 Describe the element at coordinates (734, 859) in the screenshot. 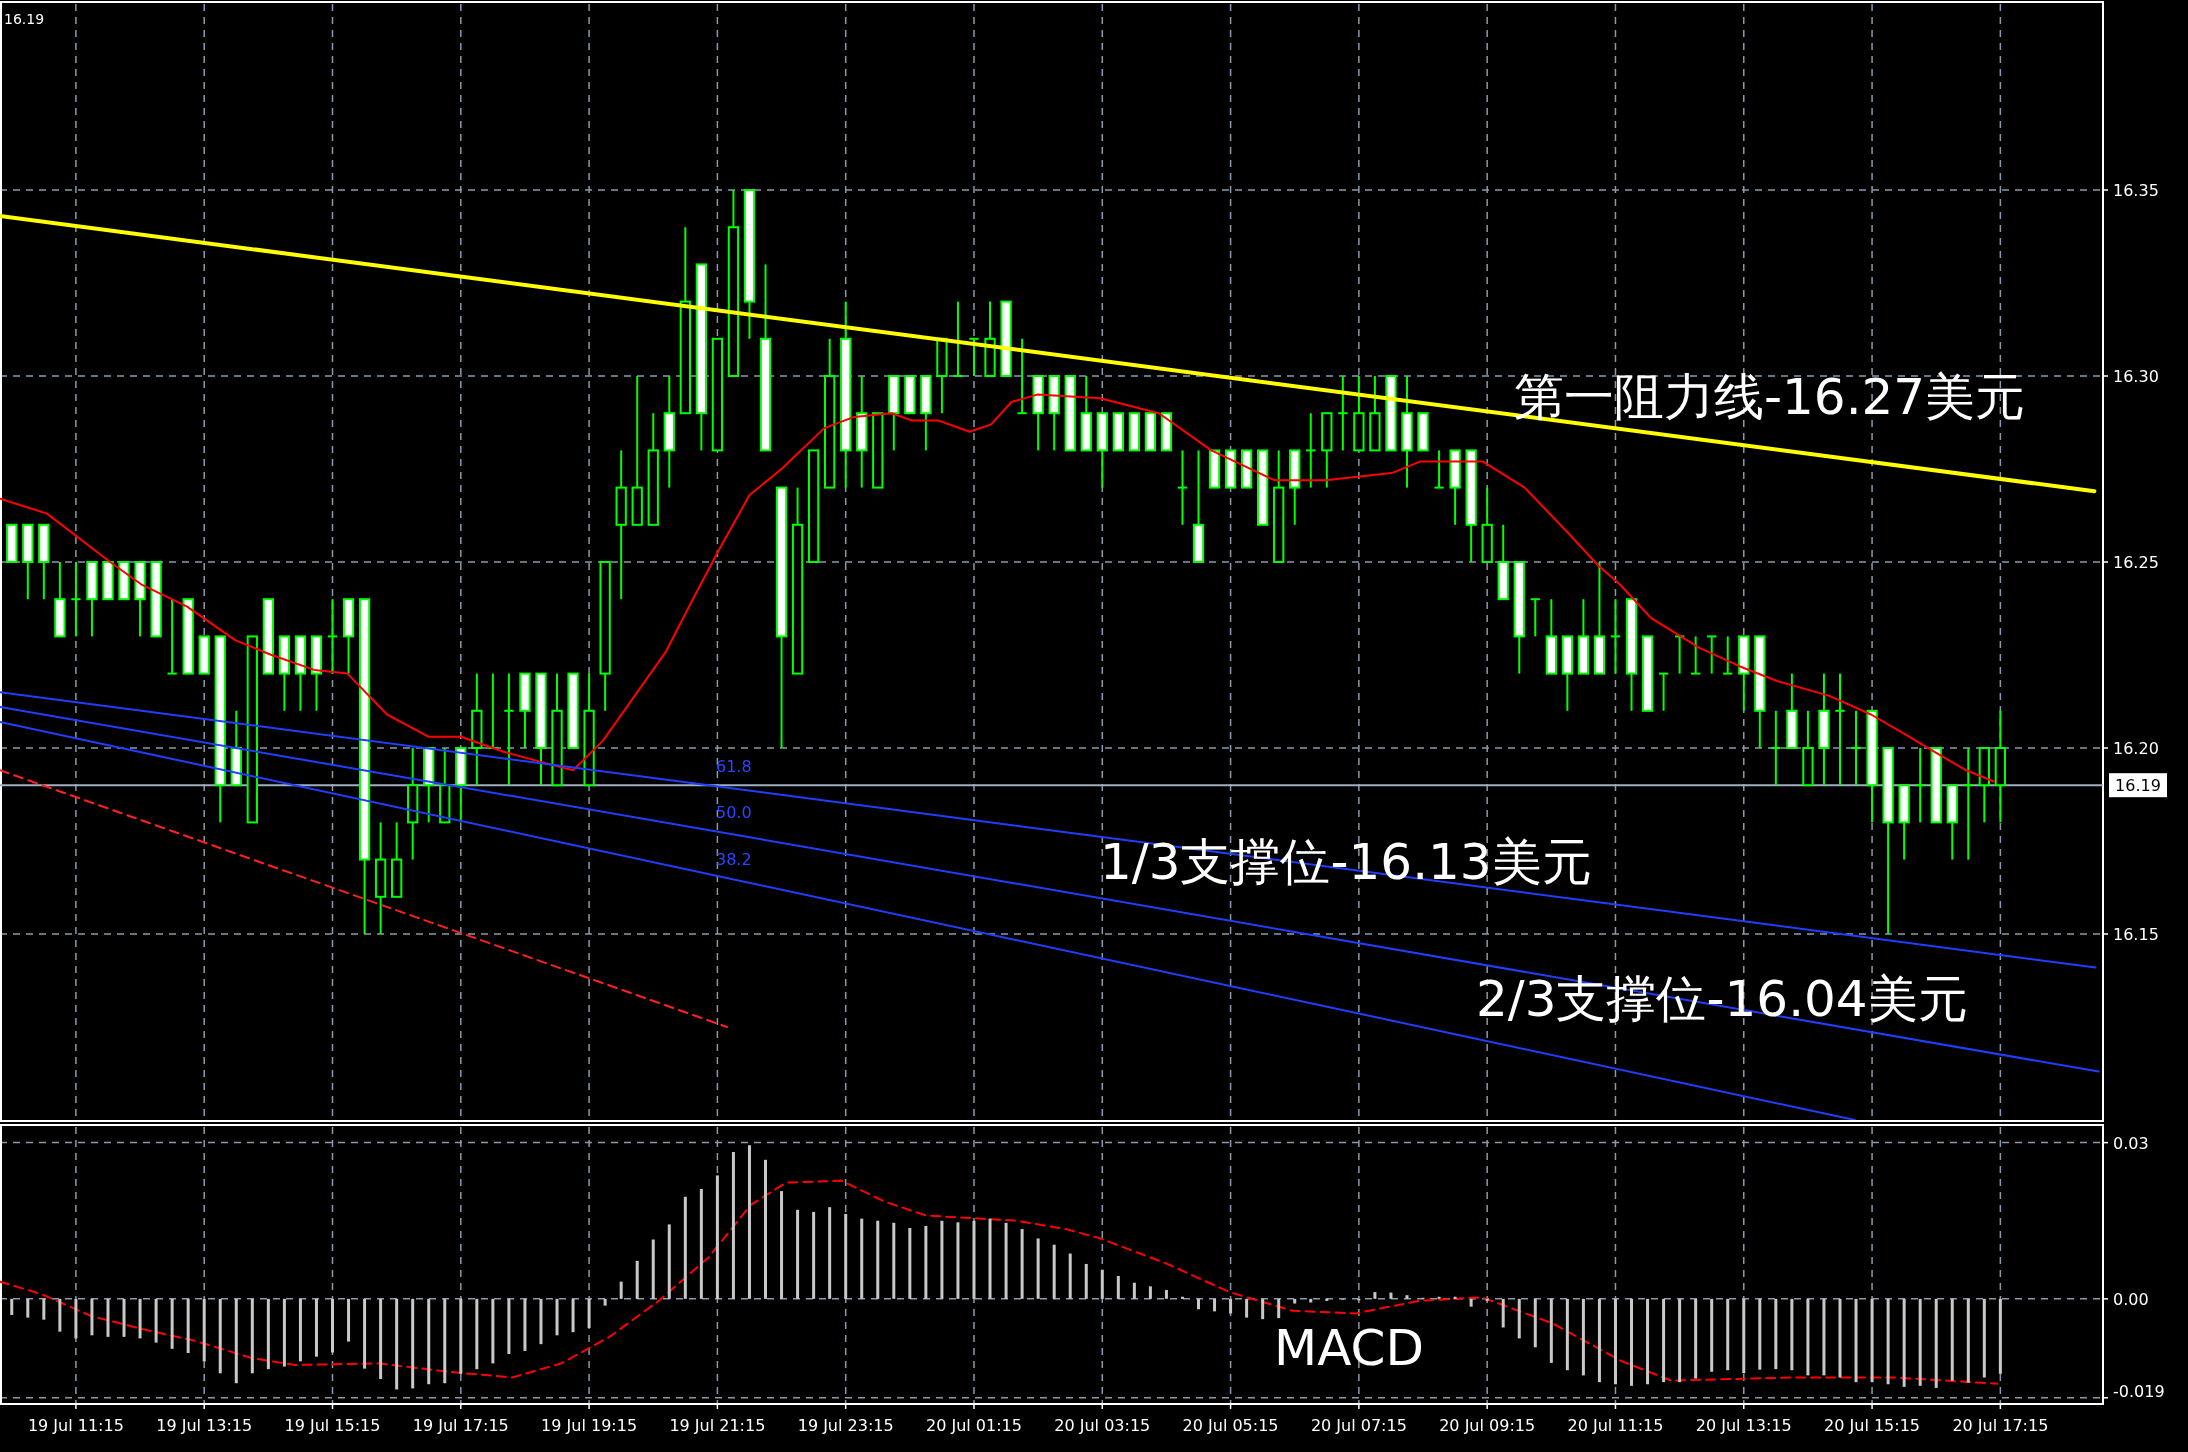

I see `annotation: 38.2` at that location.